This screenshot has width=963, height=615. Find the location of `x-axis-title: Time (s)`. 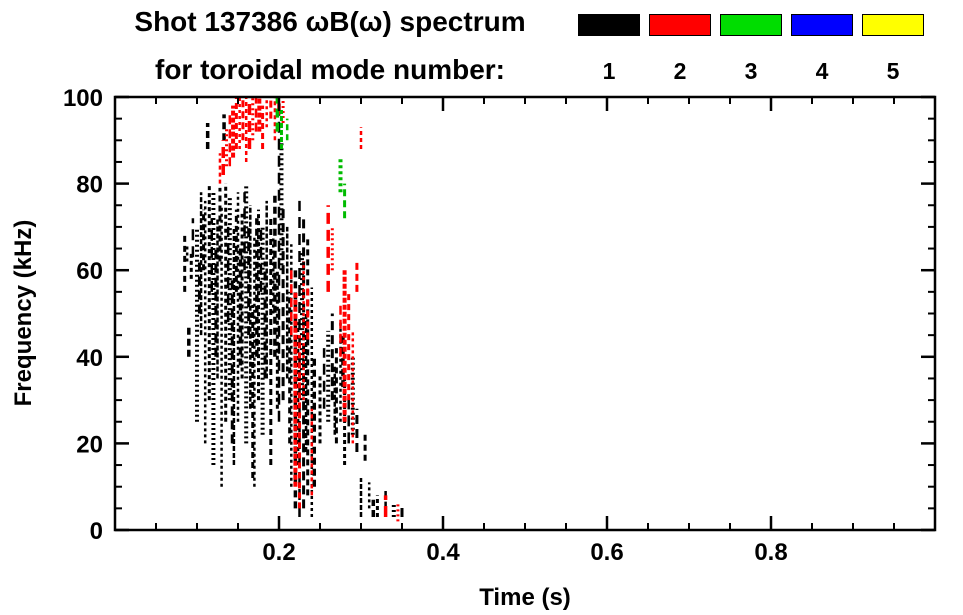

x-axis-title: Time (s) is located at coordinates (525, 597).